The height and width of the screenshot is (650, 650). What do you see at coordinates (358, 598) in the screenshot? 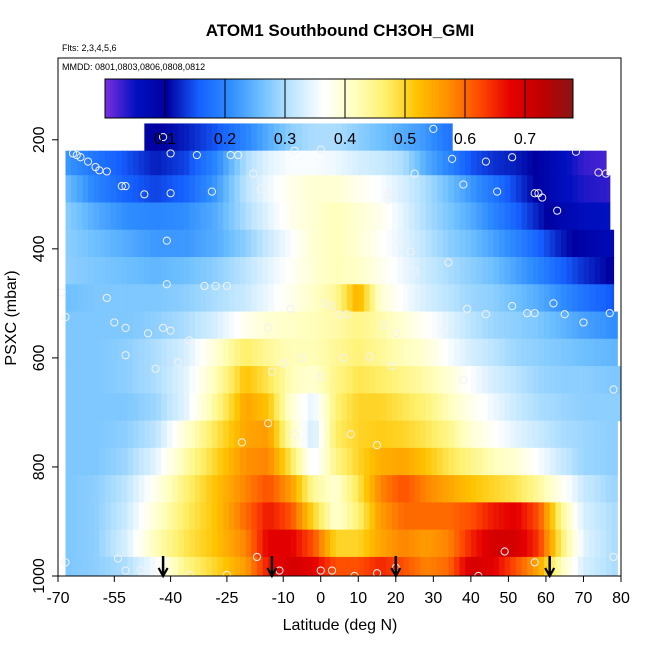
I see `x-tick-label: 10` at bounding box center [358, 598].